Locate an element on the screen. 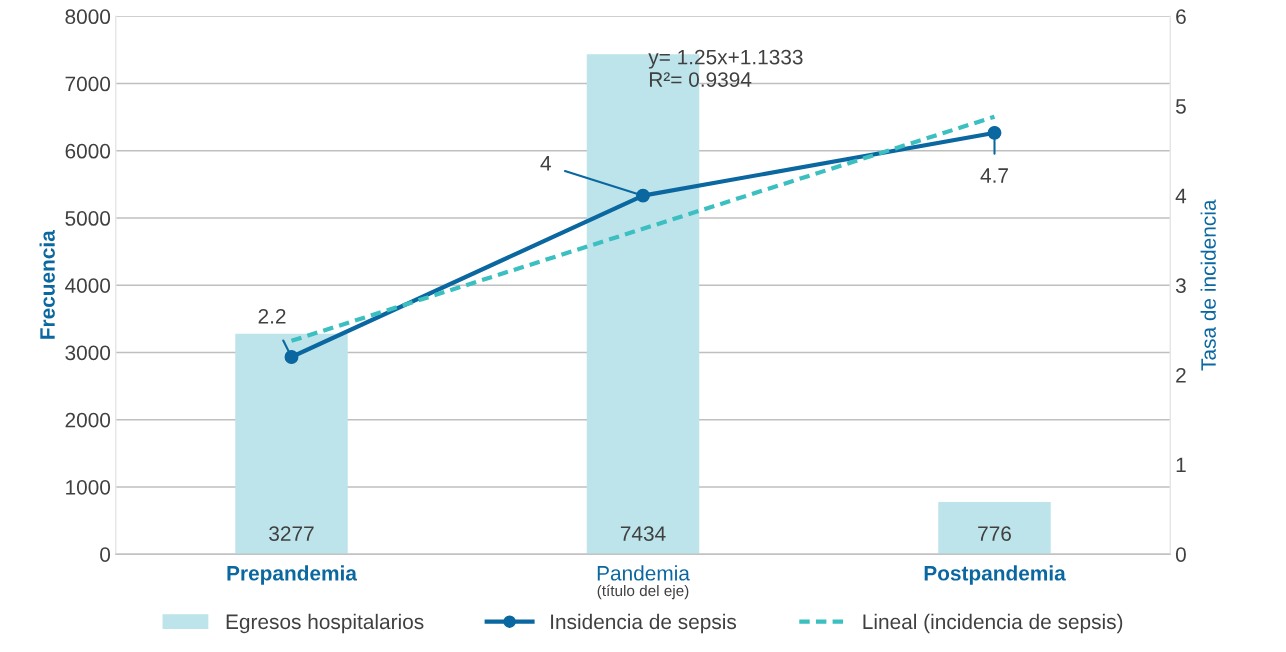 The height and width of the screenshot is (652, 1286). y-tick-label: 8000 is located at coordinates (88, 17).